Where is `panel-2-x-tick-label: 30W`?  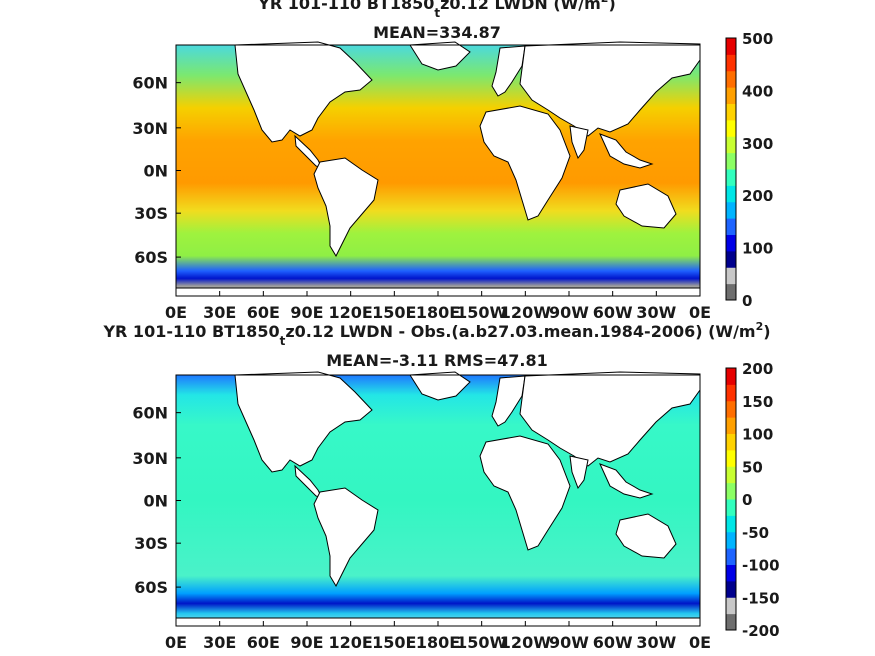 panel-2-x-tick-label: 30W is located at coordinates (656, 642).